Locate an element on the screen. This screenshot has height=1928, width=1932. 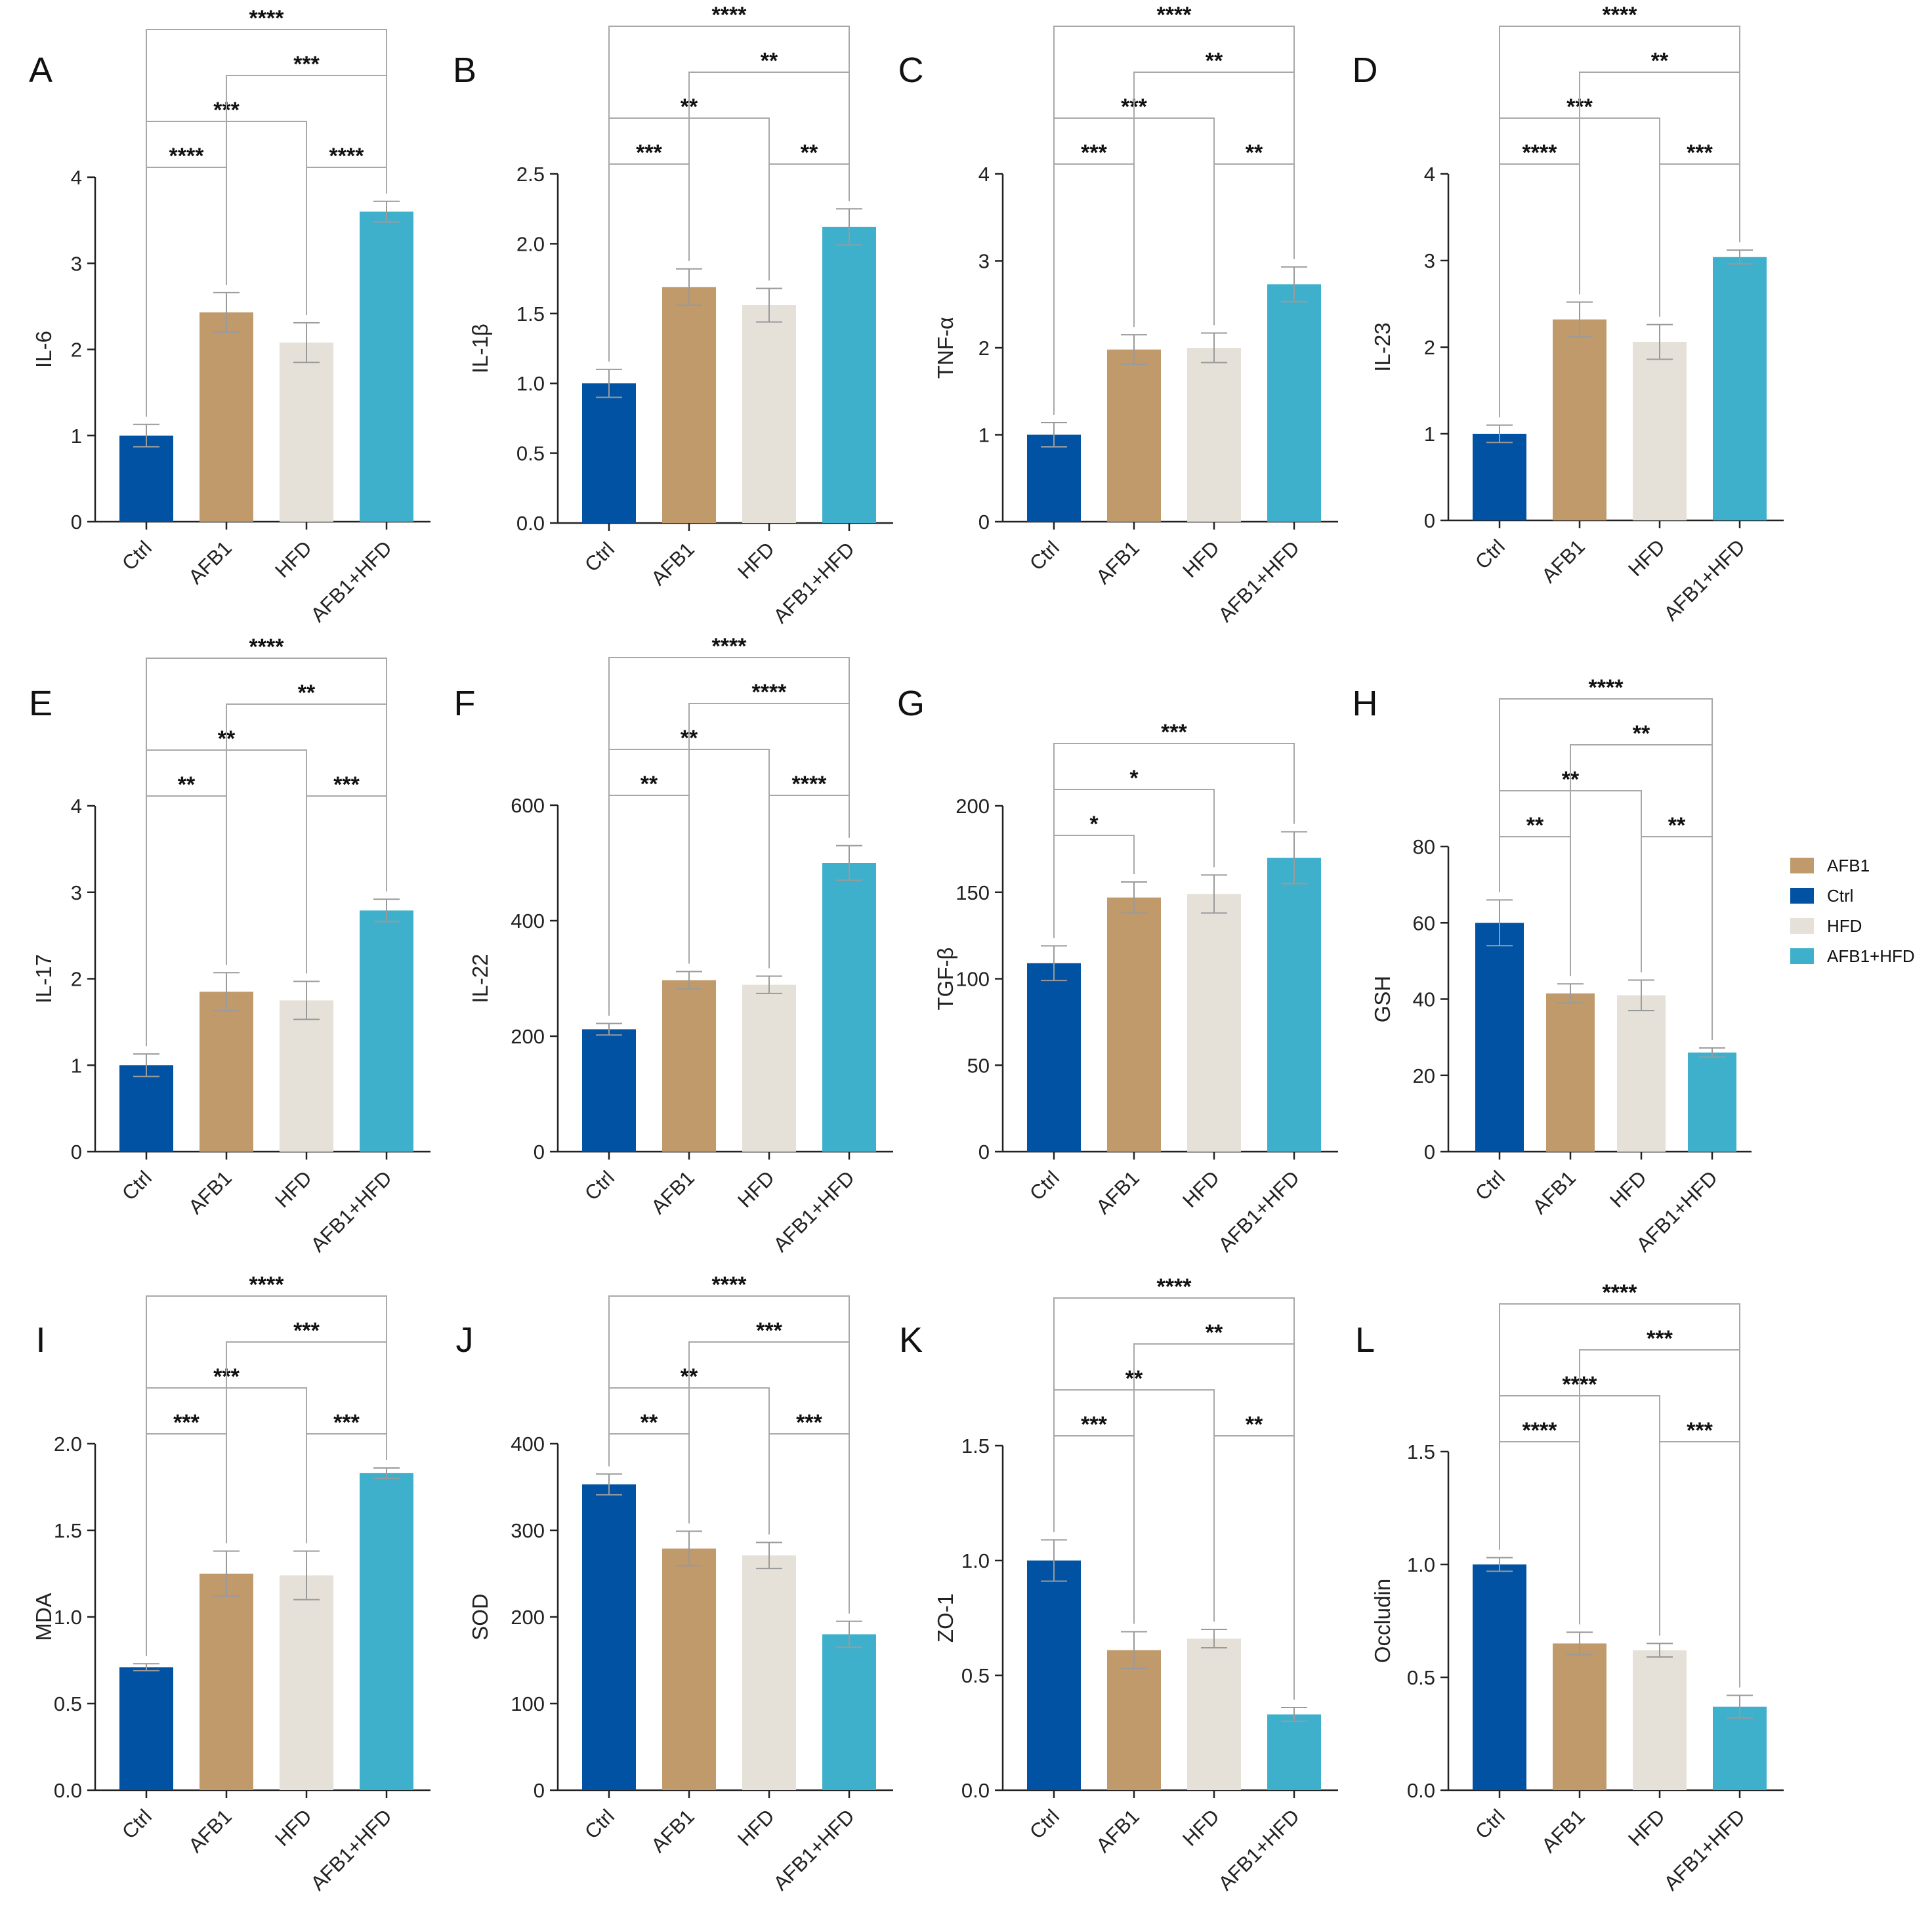
legend-item: HFD is located at coordinates (1852, 926).